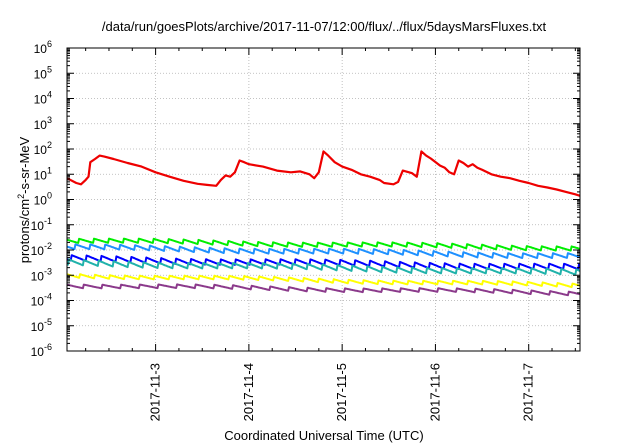 The height and width of the screenshot is (448, 640). I want to click on y-tick-label: 10², so click(43, 148).